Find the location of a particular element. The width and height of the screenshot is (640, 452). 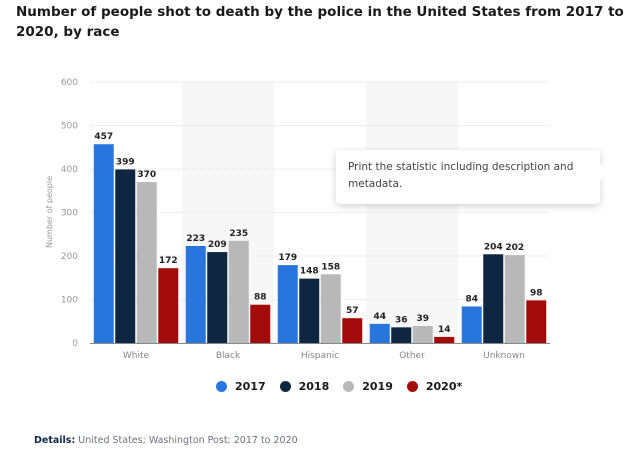

data-label: 204 is located at coordinates (493, 247).